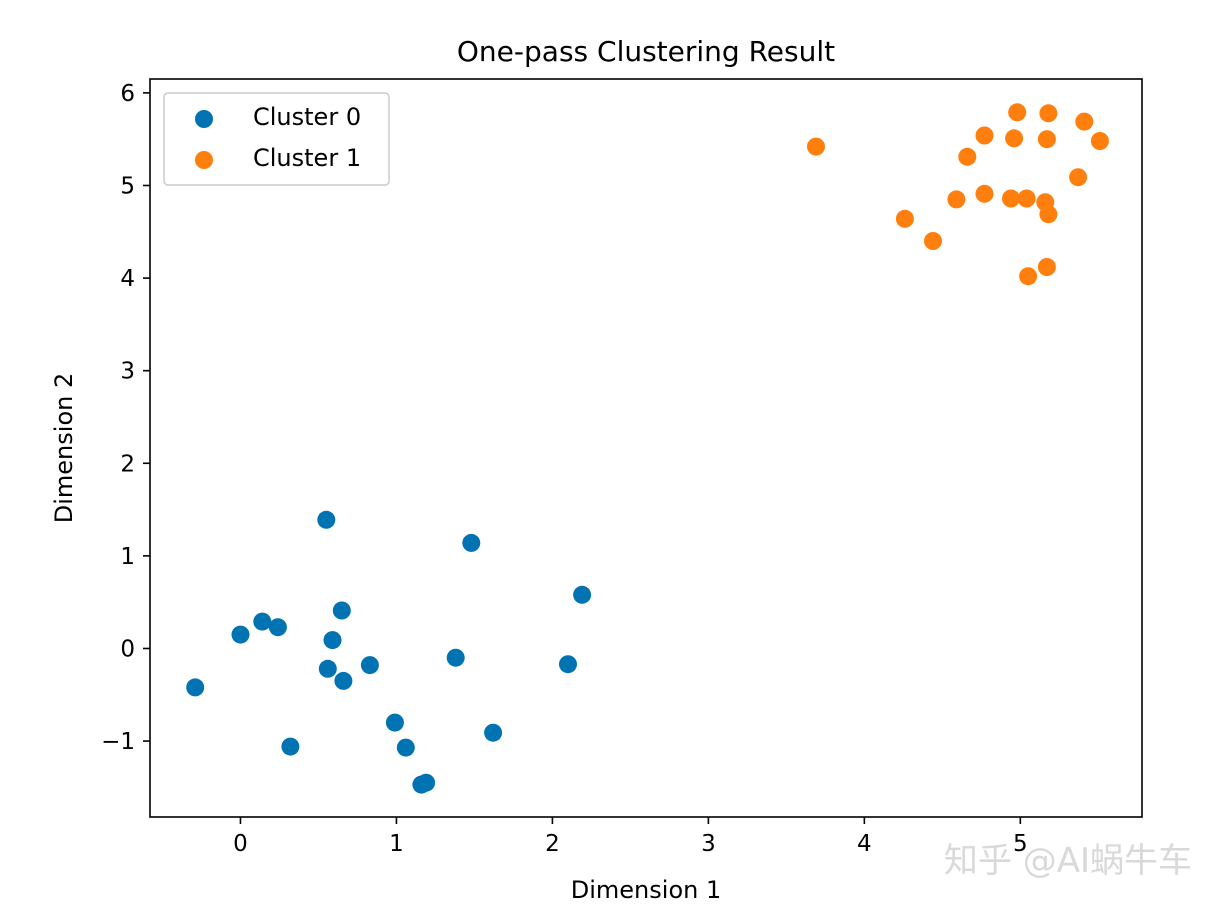  What do you see at coordinates (307, 117) in the screenshot?
I see `legend-label-cluster-0: Cluster 0` at bounding box center [307, 117].